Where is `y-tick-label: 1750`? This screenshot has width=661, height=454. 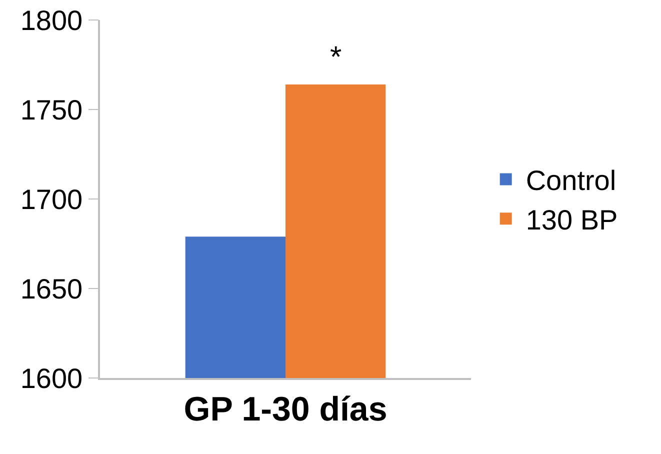 y-tick-label: 1750 is located at coordinates (51, 110).